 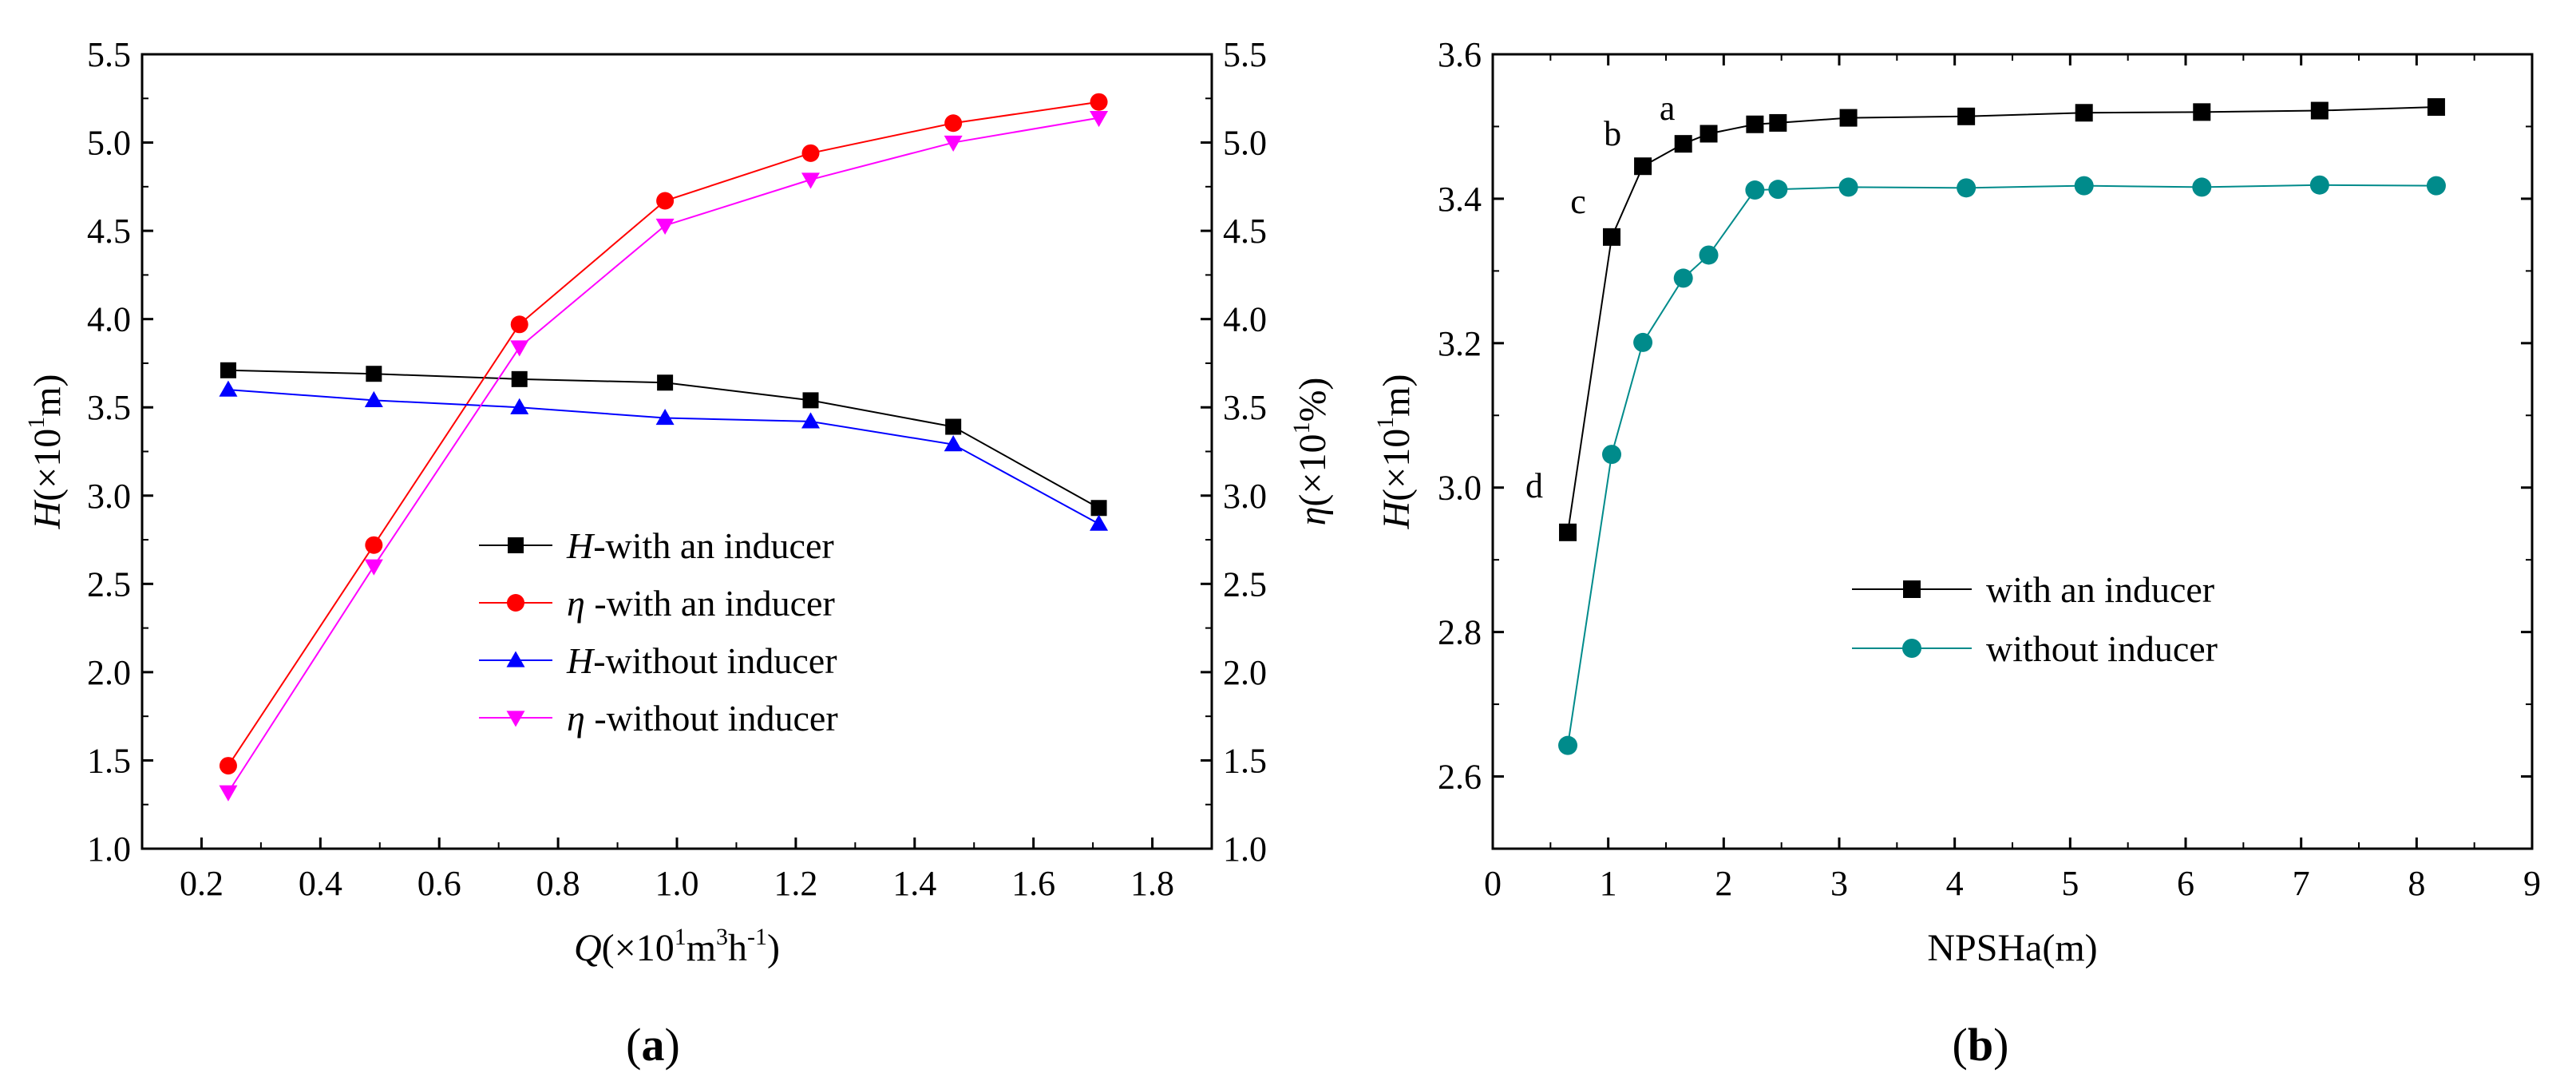 What do you see at coordinates (1301, 428) in the screenshot?
I see `y-right-axis-label-sup: 1` at bounding box center [1301, 428].